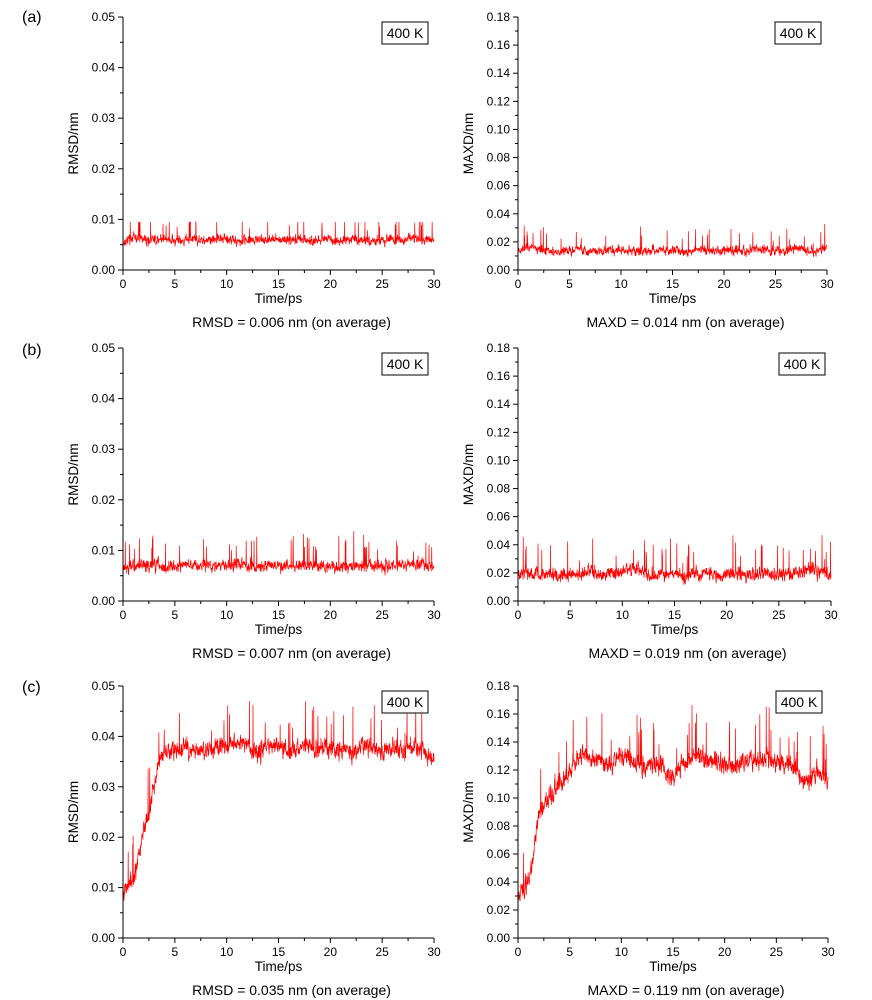  What do you see at coordinates (621, 284) in the screenshot?
I see `x-tick-label-a-maxd-2: 10` at bounding box center [621, 284].